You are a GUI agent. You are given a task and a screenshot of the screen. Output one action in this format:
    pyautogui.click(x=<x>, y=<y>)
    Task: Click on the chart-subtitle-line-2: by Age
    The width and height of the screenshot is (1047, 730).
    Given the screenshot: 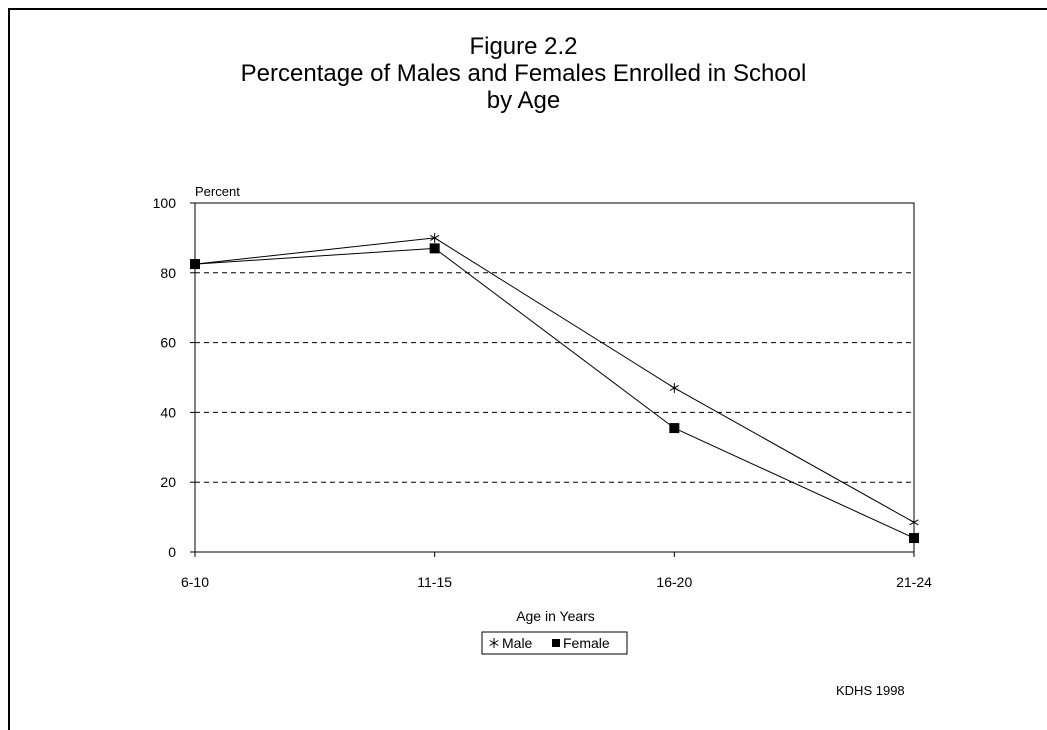 What is the action you would take?
    pyautogui.click(x=523, y=100)
    